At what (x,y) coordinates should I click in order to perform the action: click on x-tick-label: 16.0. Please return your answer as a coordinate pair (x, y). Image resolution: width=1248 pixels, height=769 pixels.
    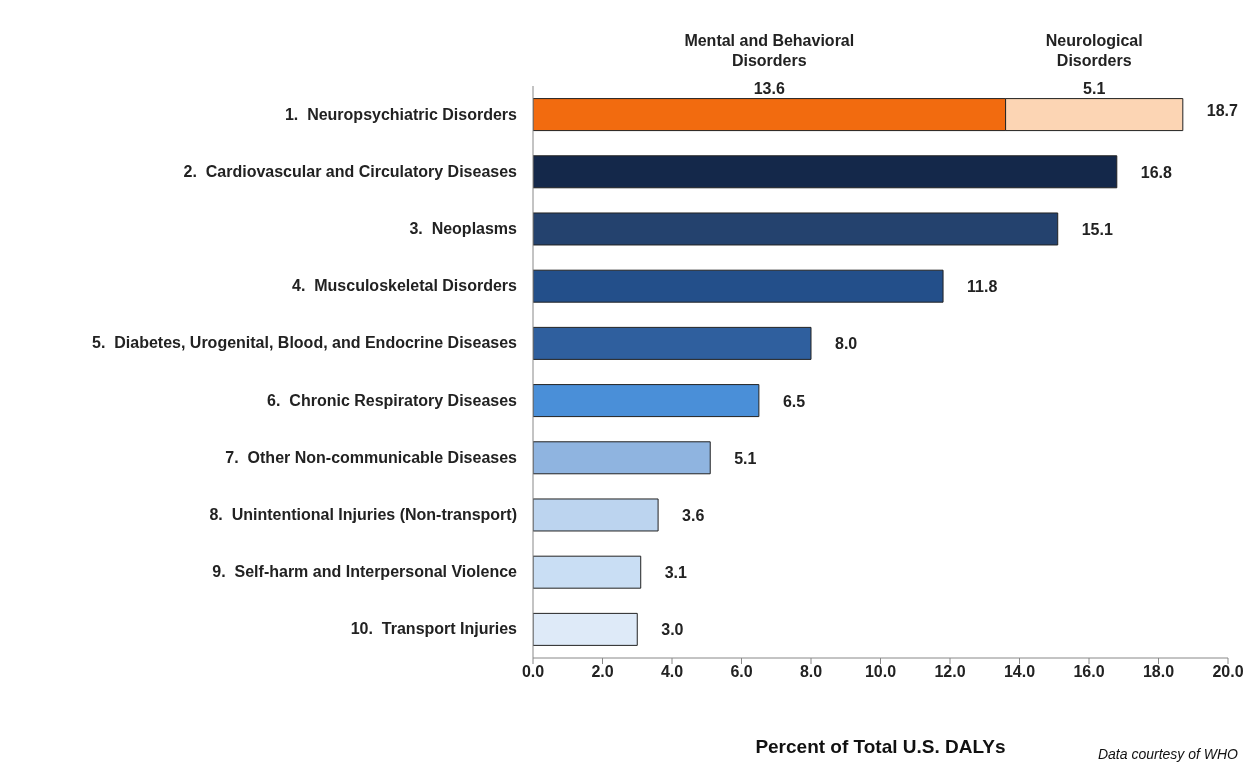
    Looking at the image, I should click on (1089, 672).